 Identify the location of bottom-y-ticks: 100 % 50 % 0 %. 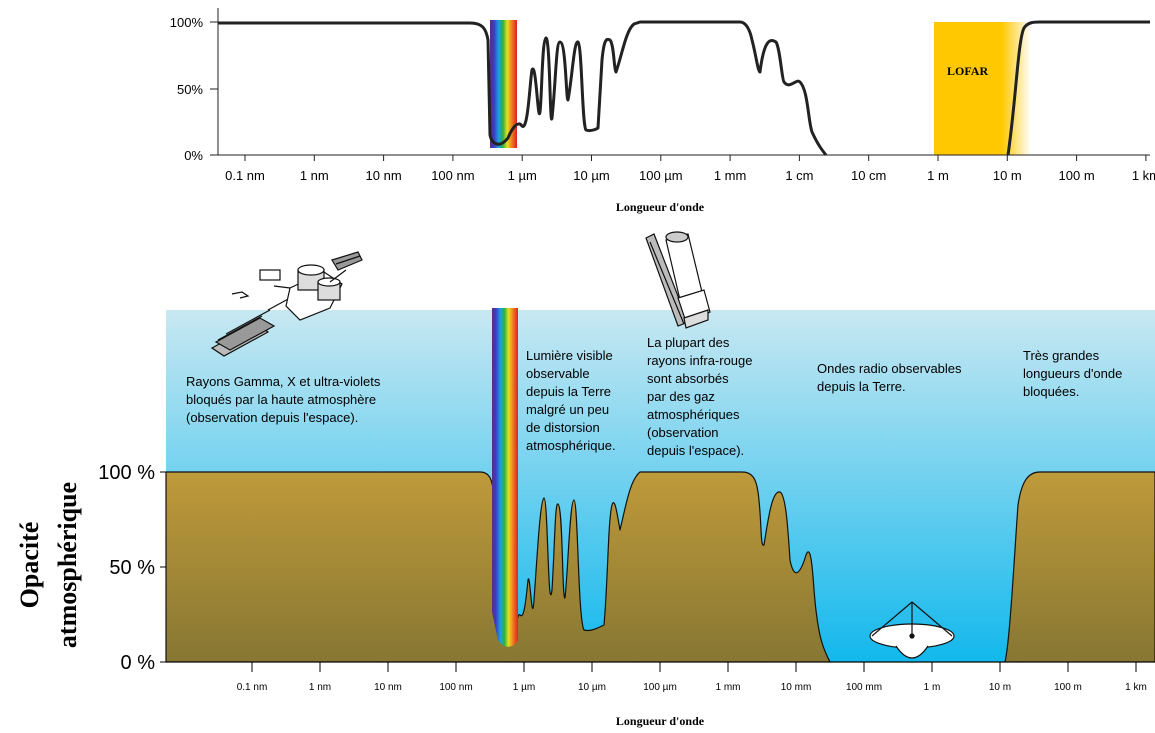
(132, 568).